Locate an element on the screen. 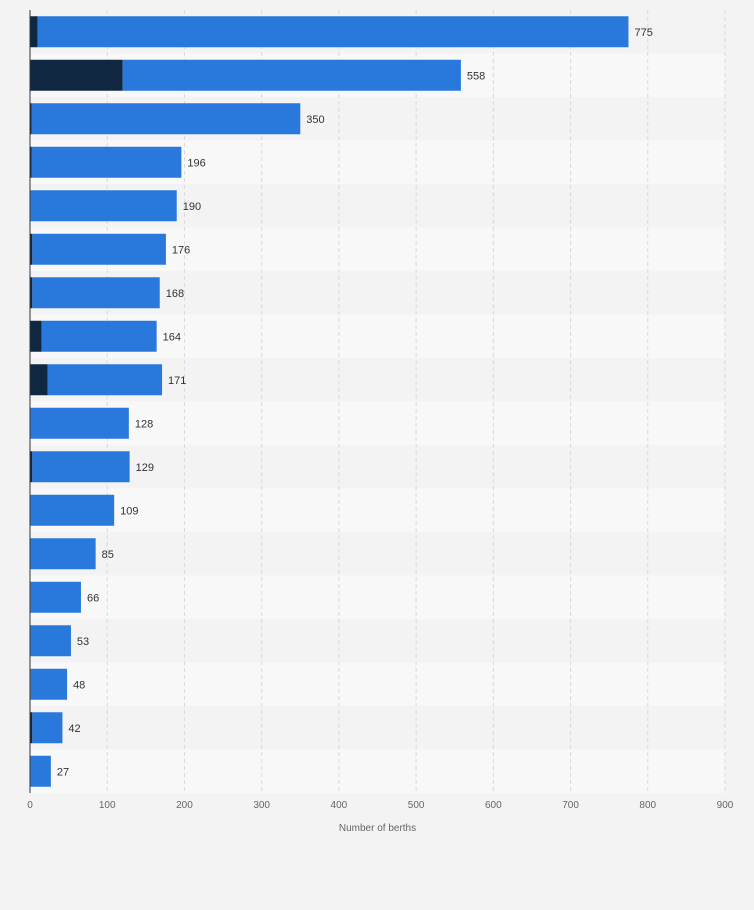  x-tick-label: 100 is located at coordinates (107, 805).